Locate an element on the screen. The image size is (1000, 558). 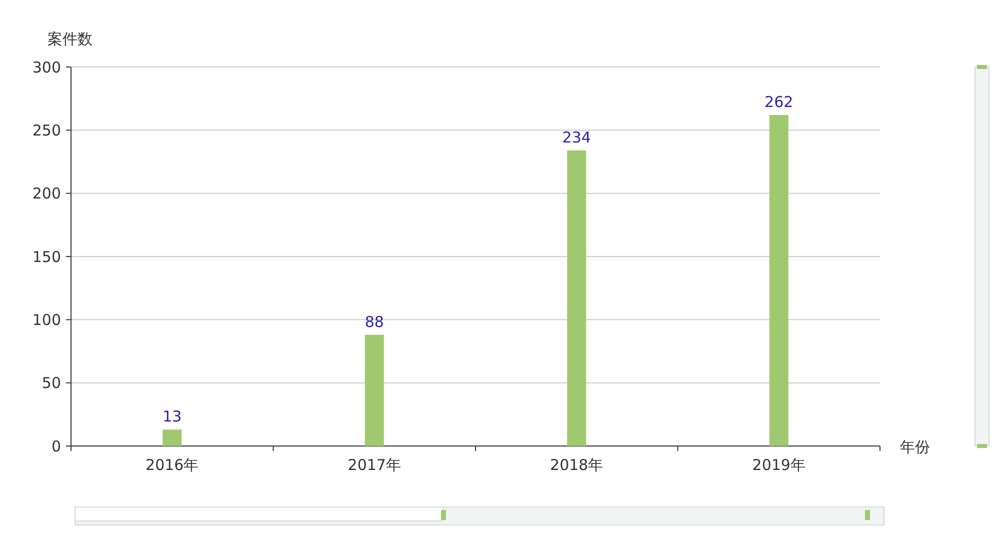
x-tick-label: 2016年 is located at coordinates (172, 465).